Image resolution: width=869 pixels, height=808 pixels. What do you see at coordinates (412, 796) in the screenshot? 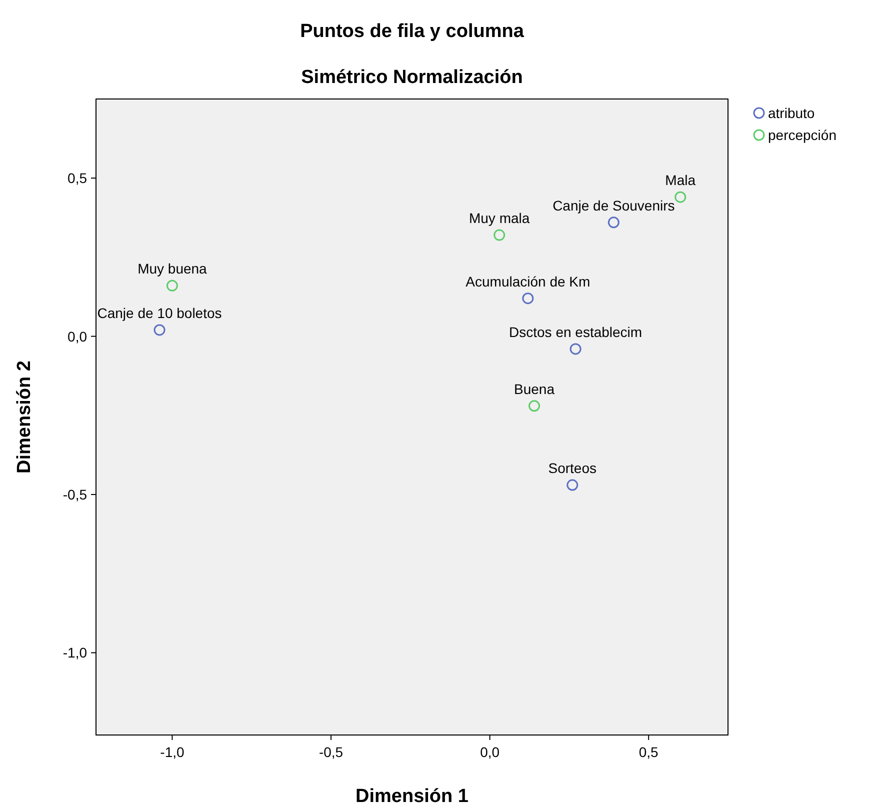
I see `x-axis-title: Dimensión 1` at bounding box center [412, 796].